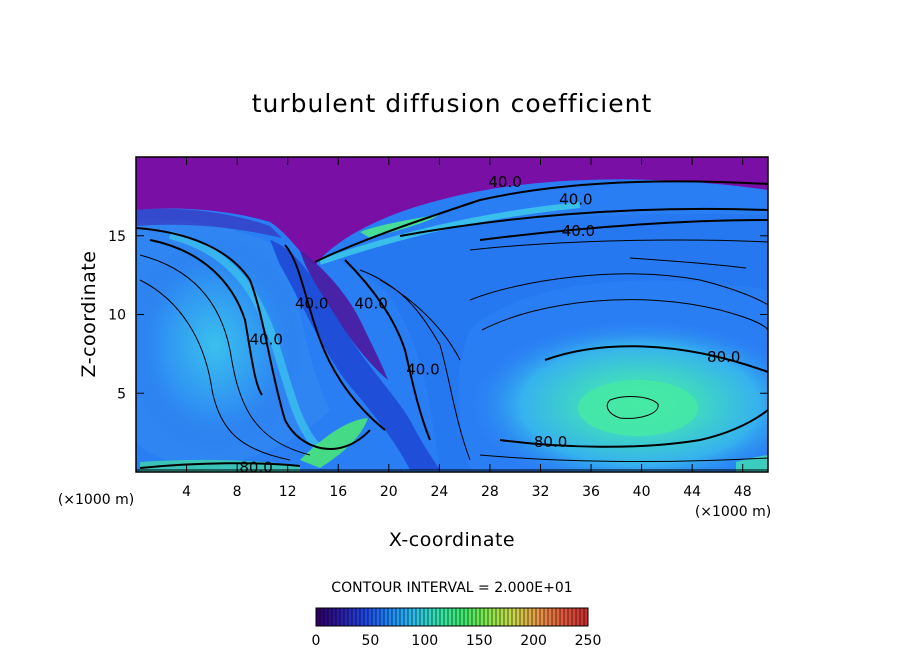 Image resolution: width=904 pixels, height=654 pixels. What do you see at coordinates (692, 492) in the screenshot?
I see `x-tick-label: 44` at bounding box center [692, 492].